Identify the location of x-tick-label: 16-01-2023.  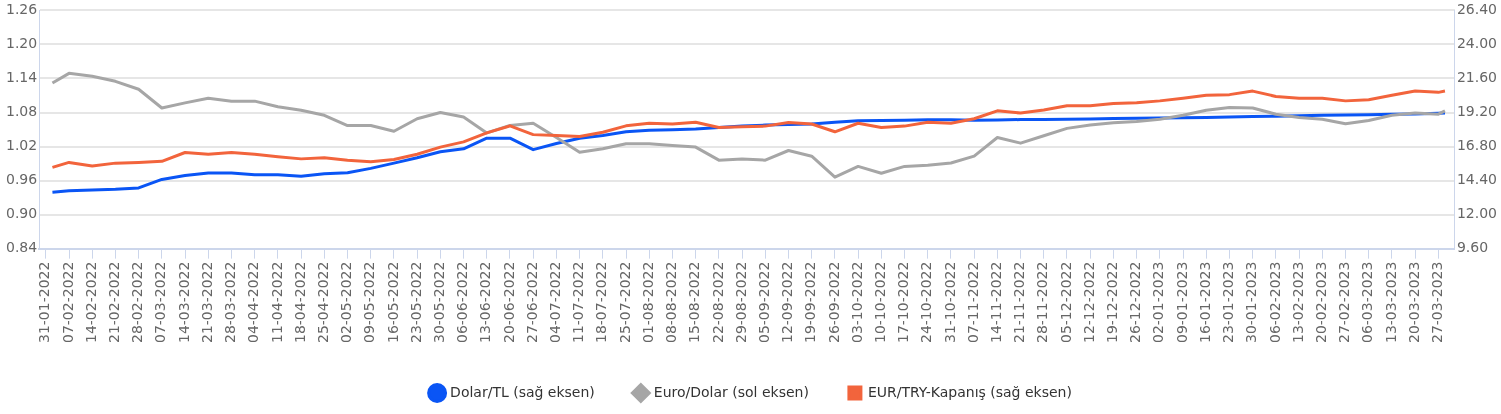
(1204, 302).